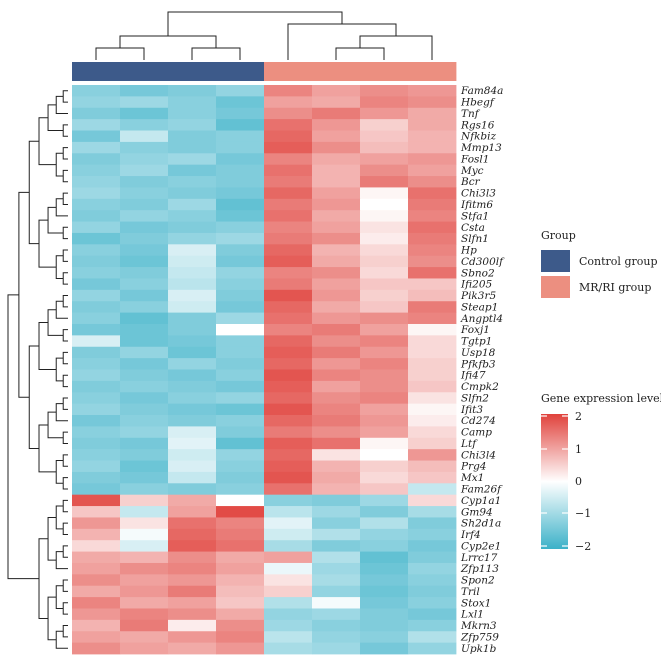  What do you see at coordinates (478, 103) in the screenshot?
I see `gene-label: Hbegf` at bounding box center [478, 103].